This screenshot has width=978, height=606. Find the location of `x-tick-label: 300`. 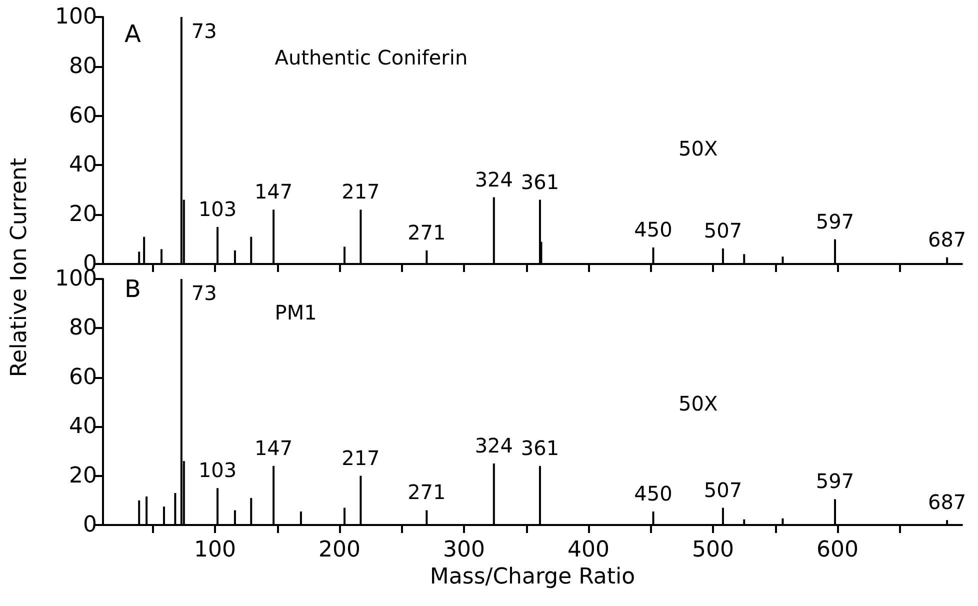

x-tick-label: 300 is located at coordinates (464, 550).